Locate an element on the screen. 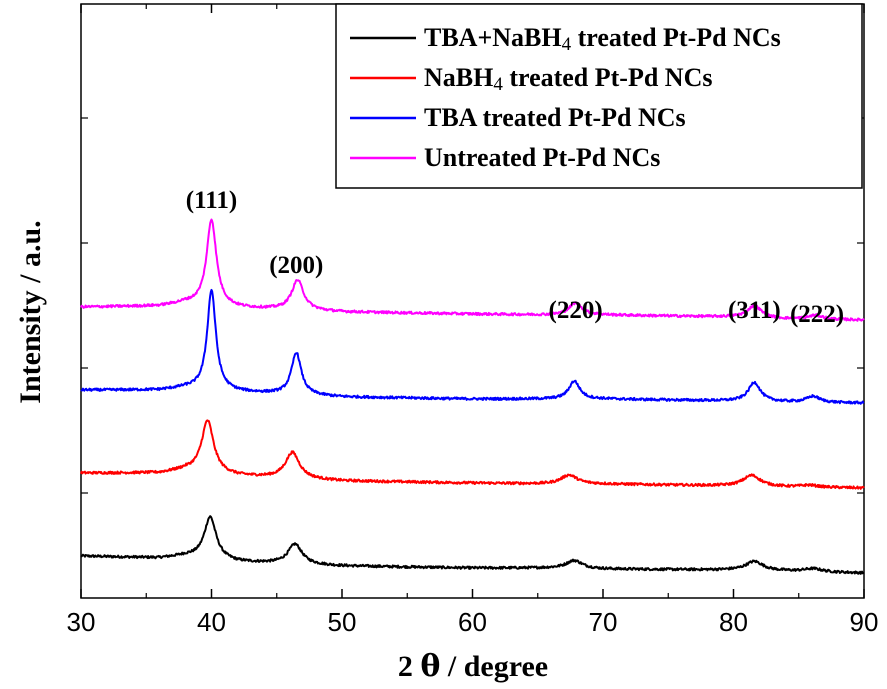 The image size is (887, 689). peak-label: (200) is located at coordinates (296, 265).